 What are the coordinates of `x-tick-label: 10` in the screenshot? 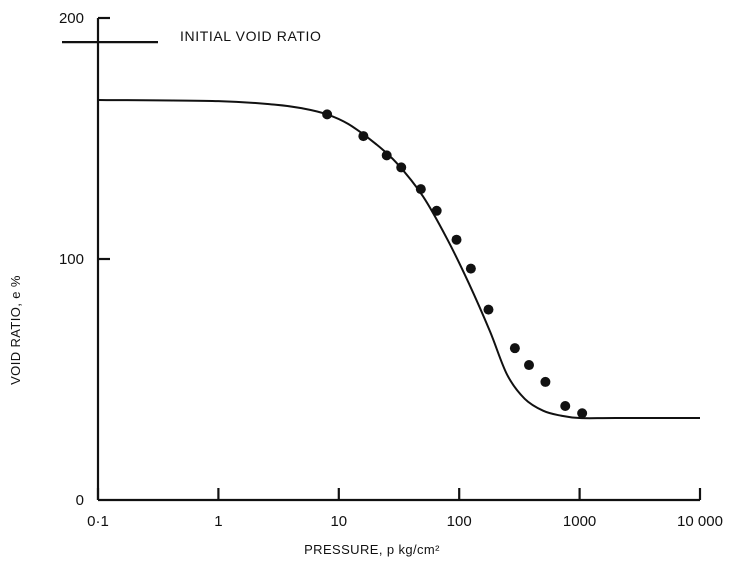 It's located at (338, 521).